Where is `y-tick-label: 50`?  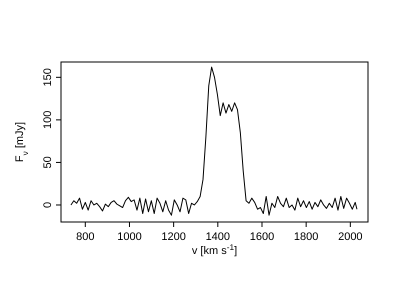
y-tick-label: 50 is located at coordinates (48, 162).